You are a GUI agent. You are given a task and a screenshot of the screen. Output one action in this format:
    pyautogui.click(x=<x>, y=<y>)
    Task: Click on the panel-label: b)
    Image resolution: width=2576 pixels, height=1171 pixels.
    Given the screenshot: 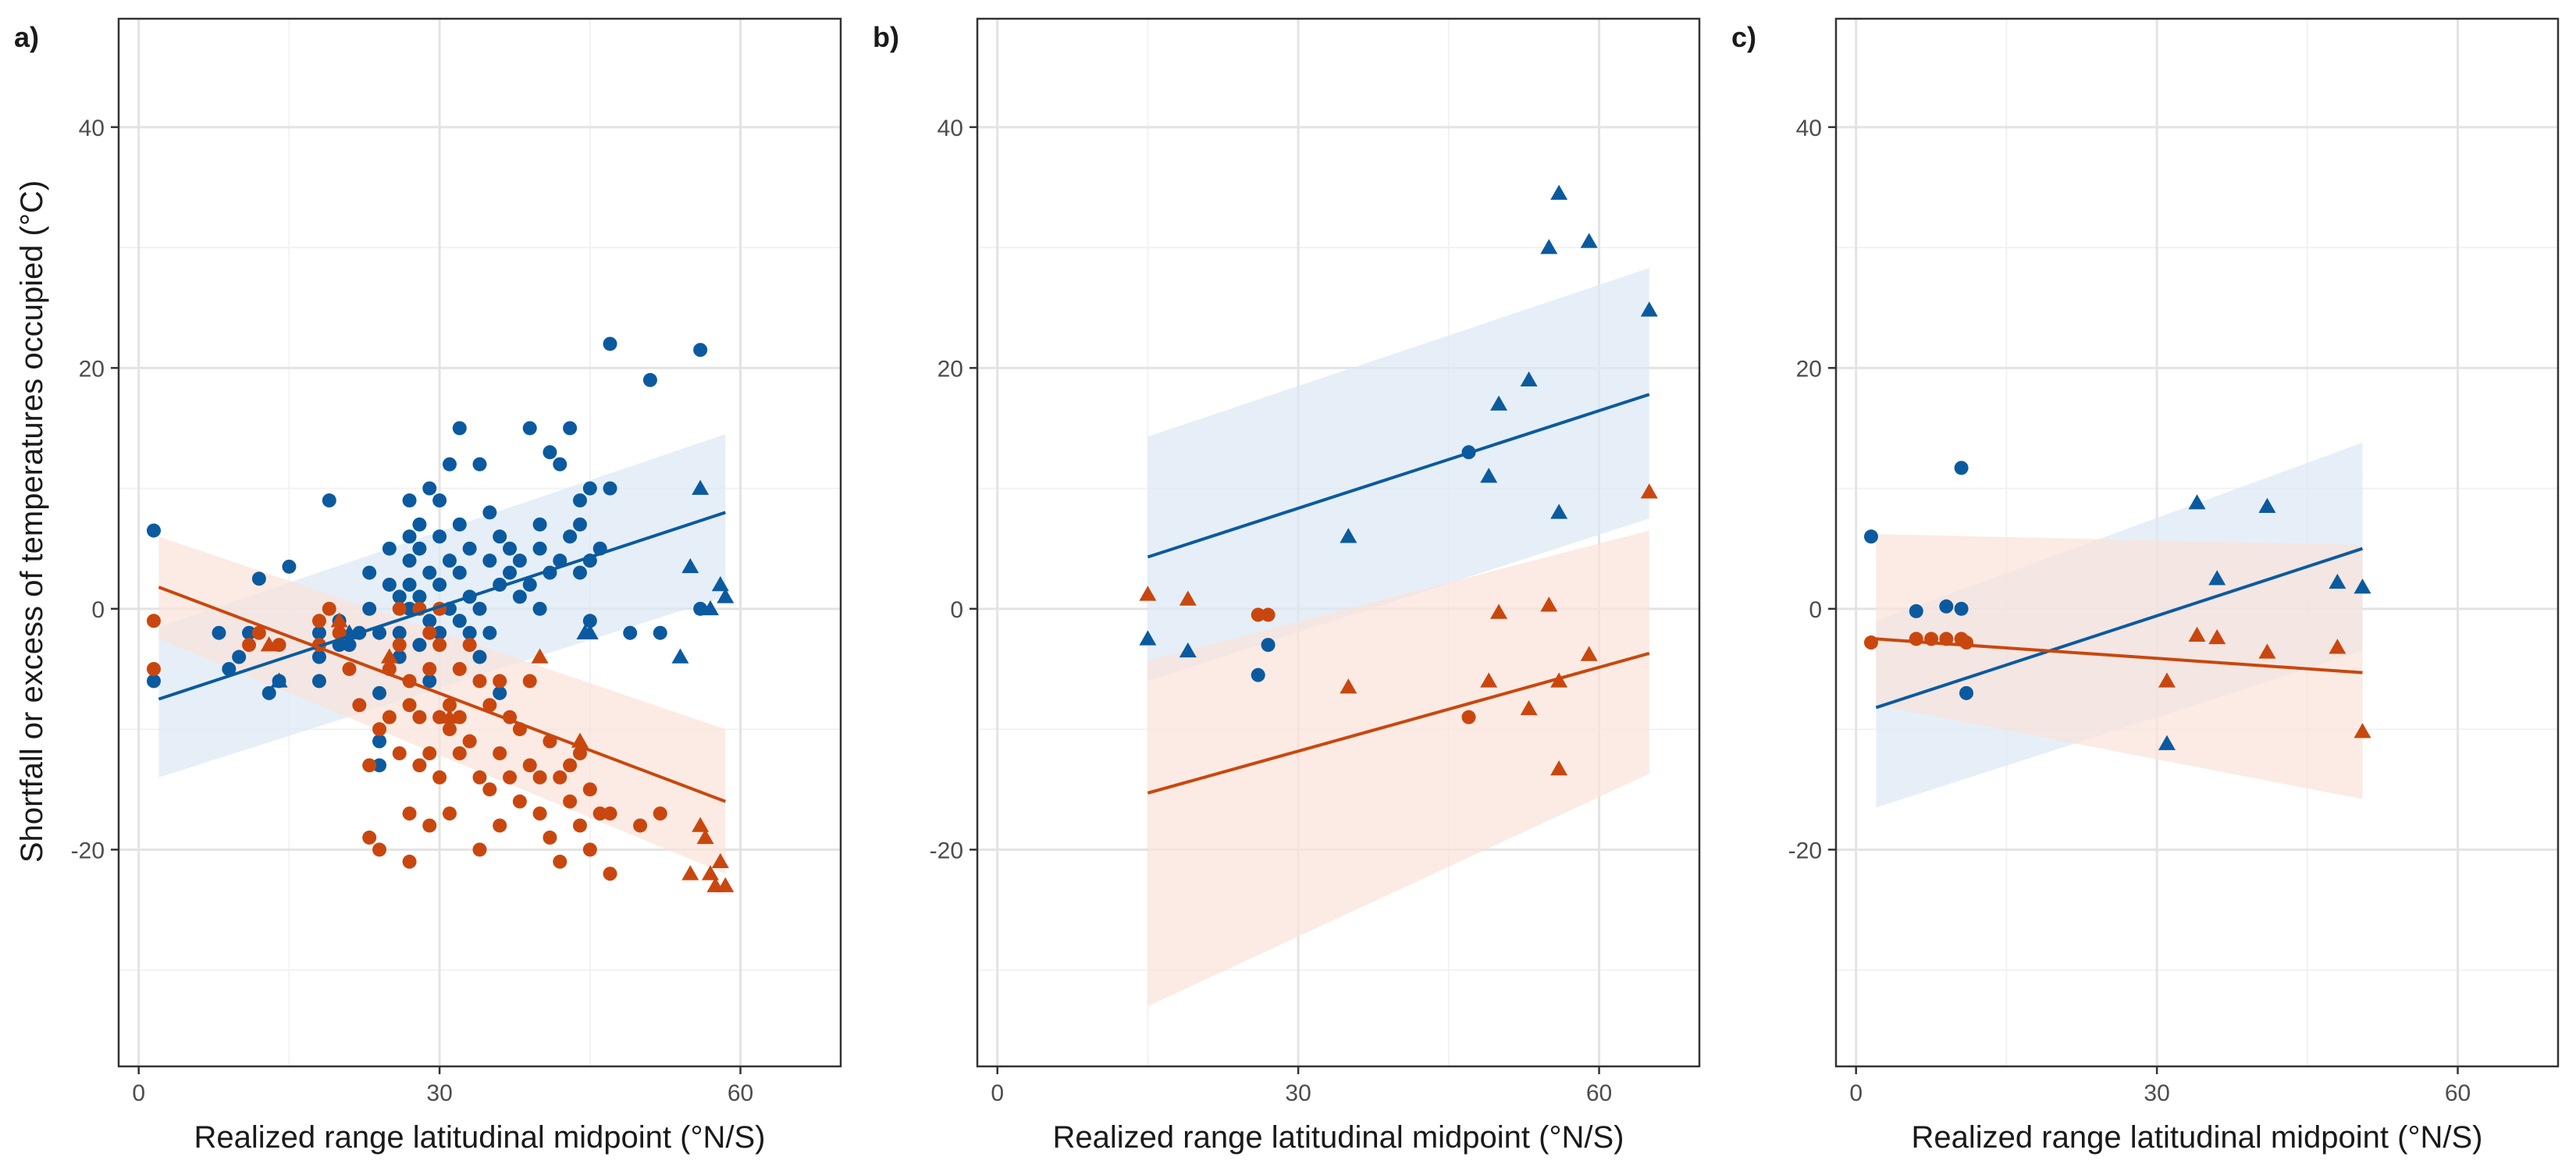 What is the action you would take?
    pyautogui.click(x=886, y=37)
    